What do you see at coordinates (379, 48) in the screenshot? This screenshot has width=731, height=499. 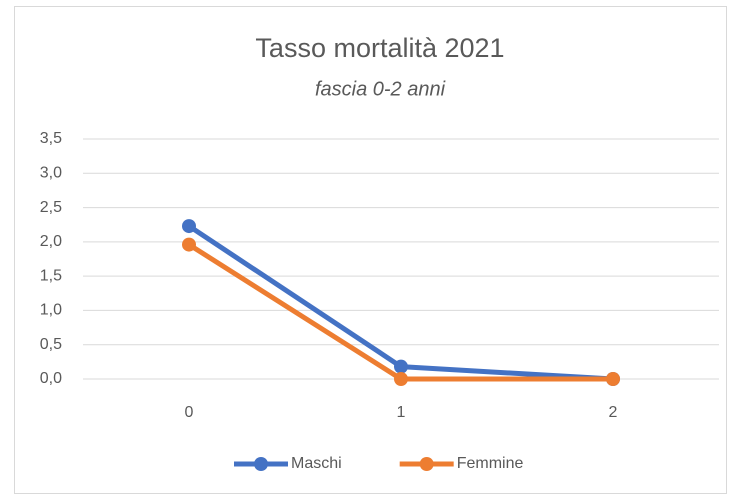 I see `chart-title: Tasso mortalità 2021` at bounding box center [379, 48].